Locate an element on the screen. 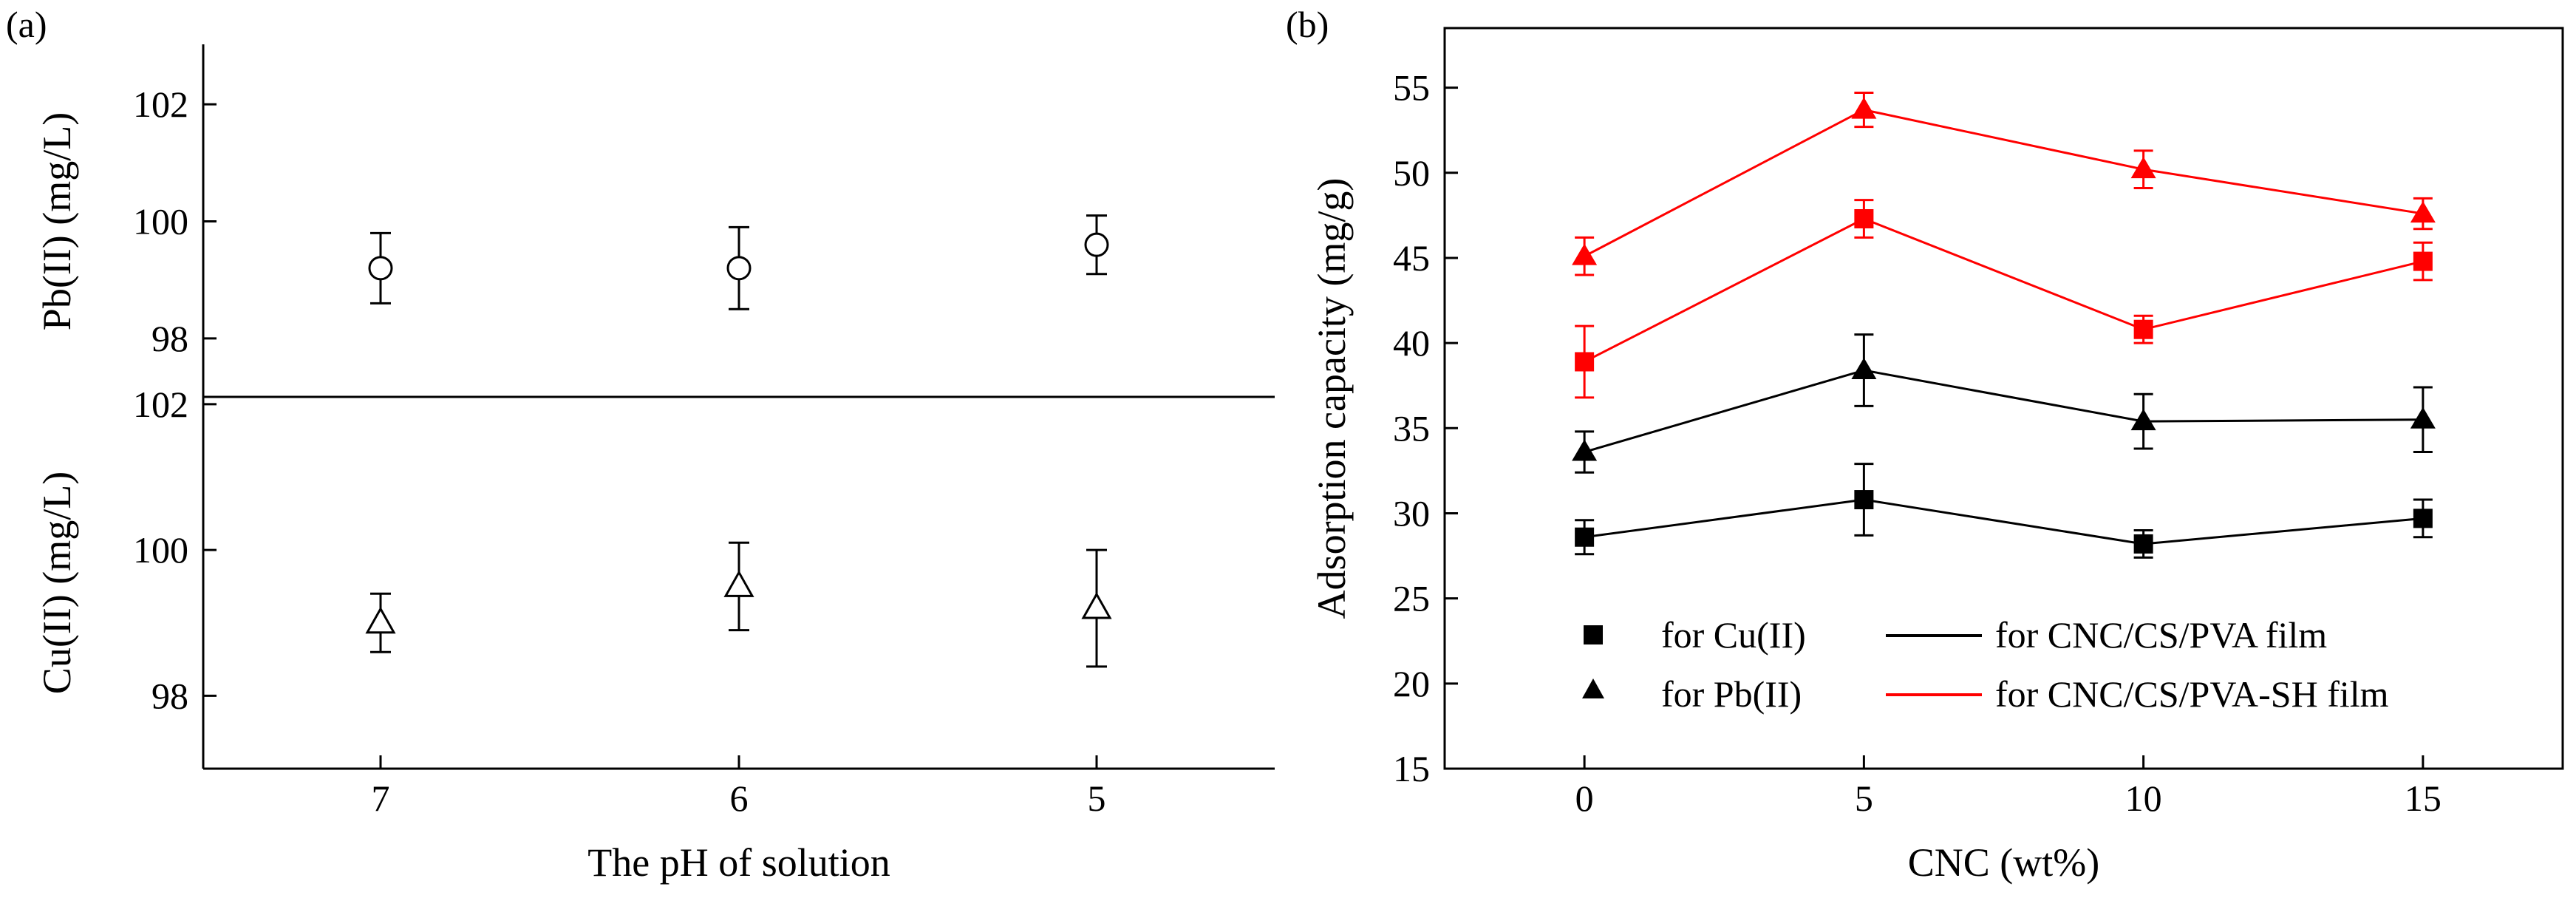 The height and width of the screenshot is (898, 2576). panel-a-lower-y-tick-label-102: 102 is located at coordinates (160, 404).